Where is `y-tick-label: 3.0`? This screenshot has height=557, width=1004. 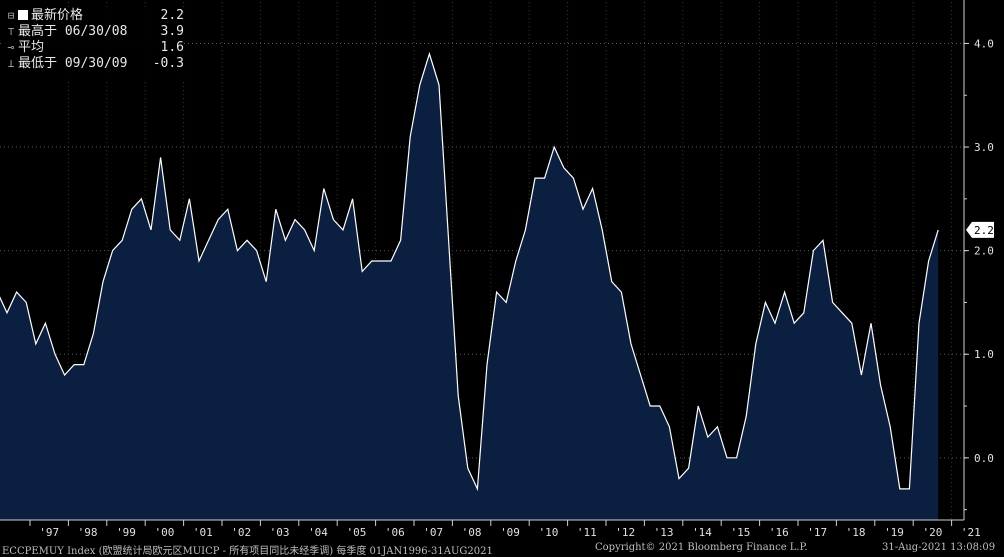 y-tick-label: 3.0 is located at coordinates (984, 147).